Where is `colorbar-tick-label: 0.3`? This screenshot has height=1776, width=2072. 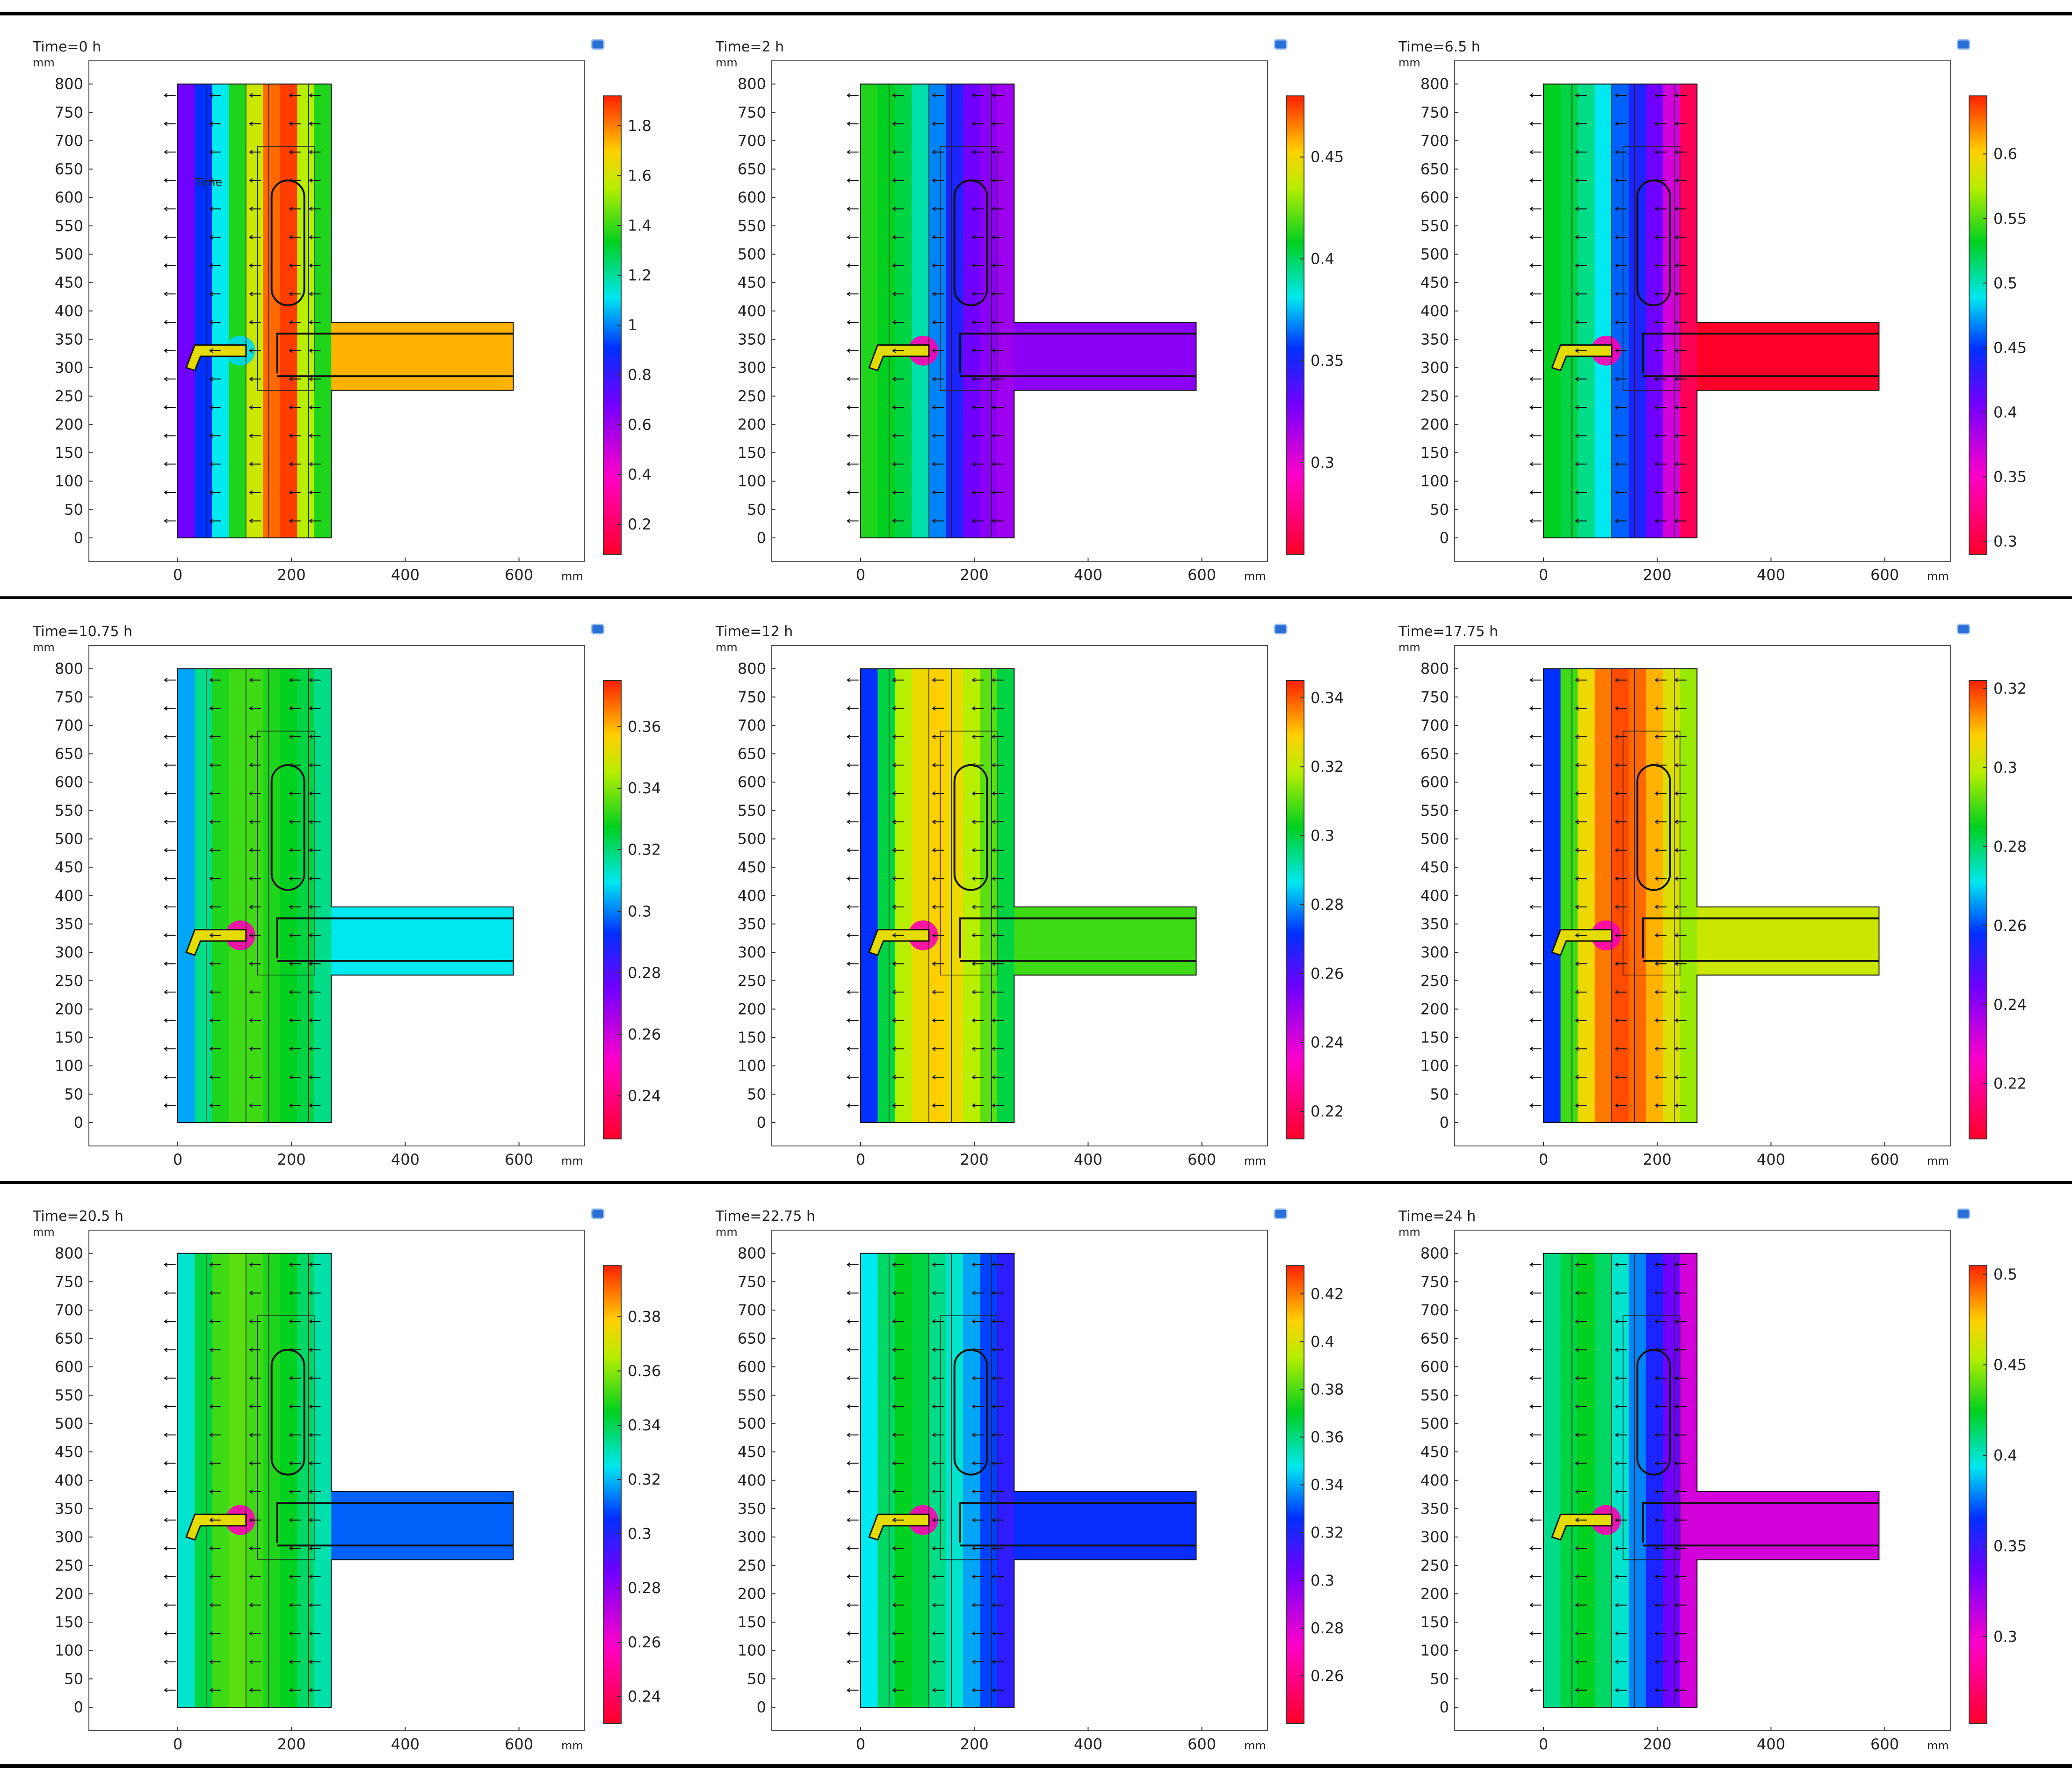
colorbar-tick-label: 0.3 is located at coordinates (2005, 541).